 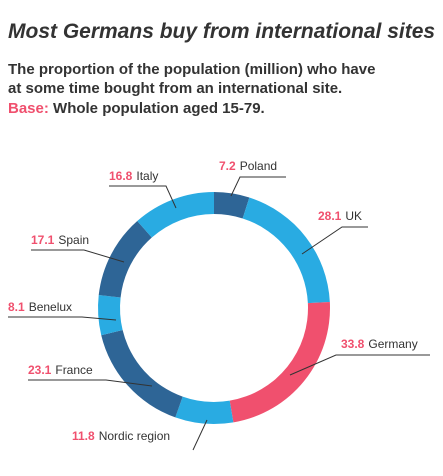 What do you see at coordinates (28, 108) in the screenshot?
I see `base-label: Base:` at bounding box center [28, 108].